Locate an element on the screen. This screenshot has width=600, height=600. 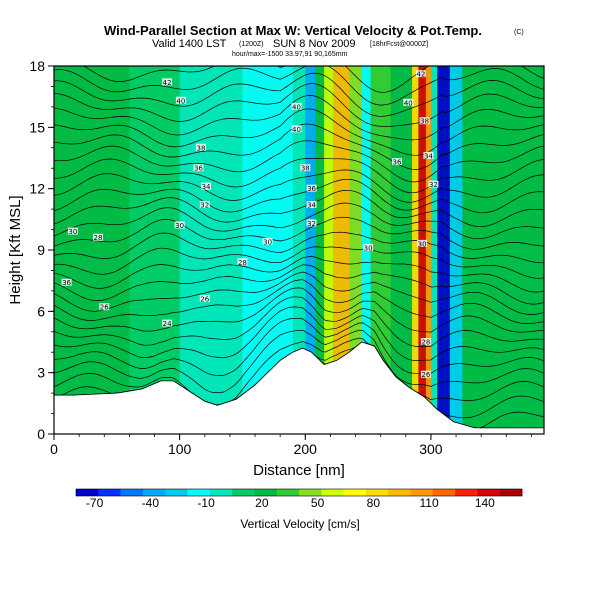
contour-label-3: 26 is located at coordinates (204, 299).